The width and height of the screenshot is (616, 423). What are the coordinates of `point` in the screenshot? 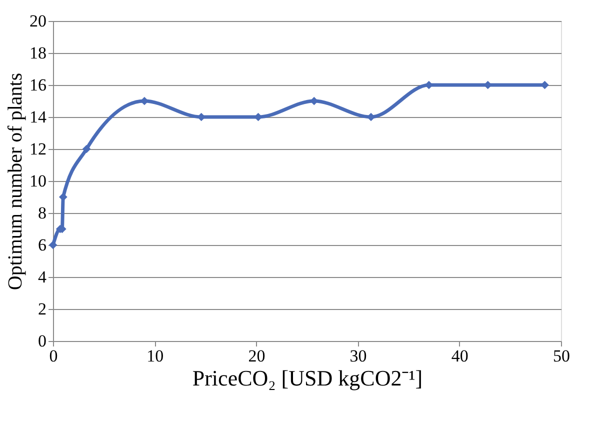 It's located at (86, 149).